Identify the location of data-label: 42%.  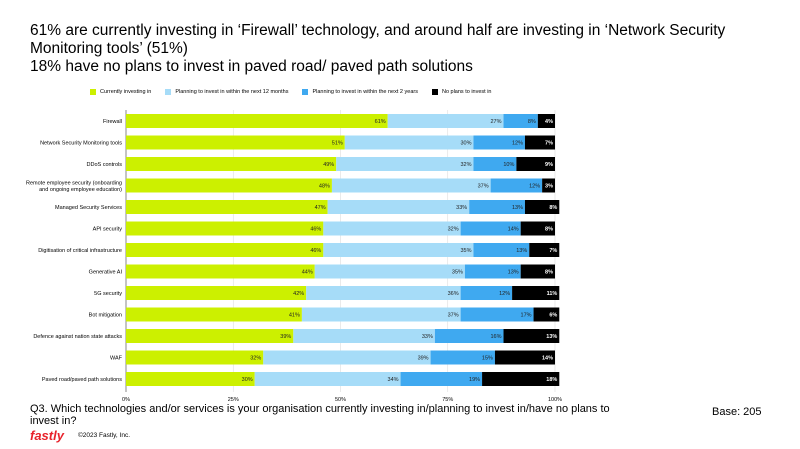
(298, 294).